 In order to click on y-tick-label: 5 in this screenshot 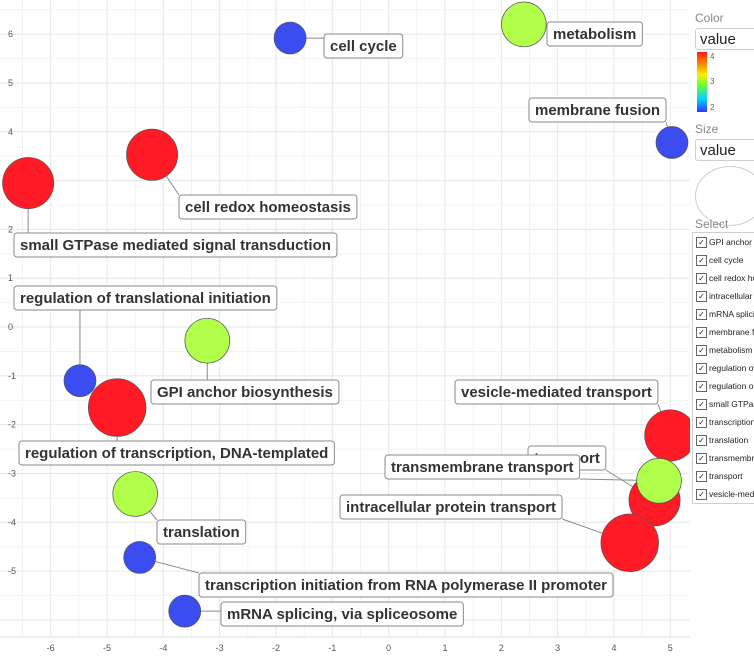, I will do `click(10, 83)`.